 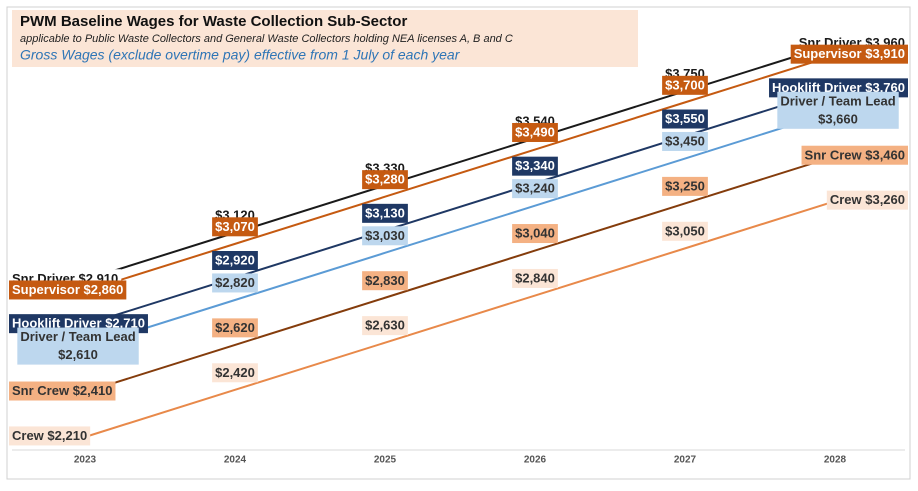 I want to click on data-label: $3,550, so click(x=685, y=119).